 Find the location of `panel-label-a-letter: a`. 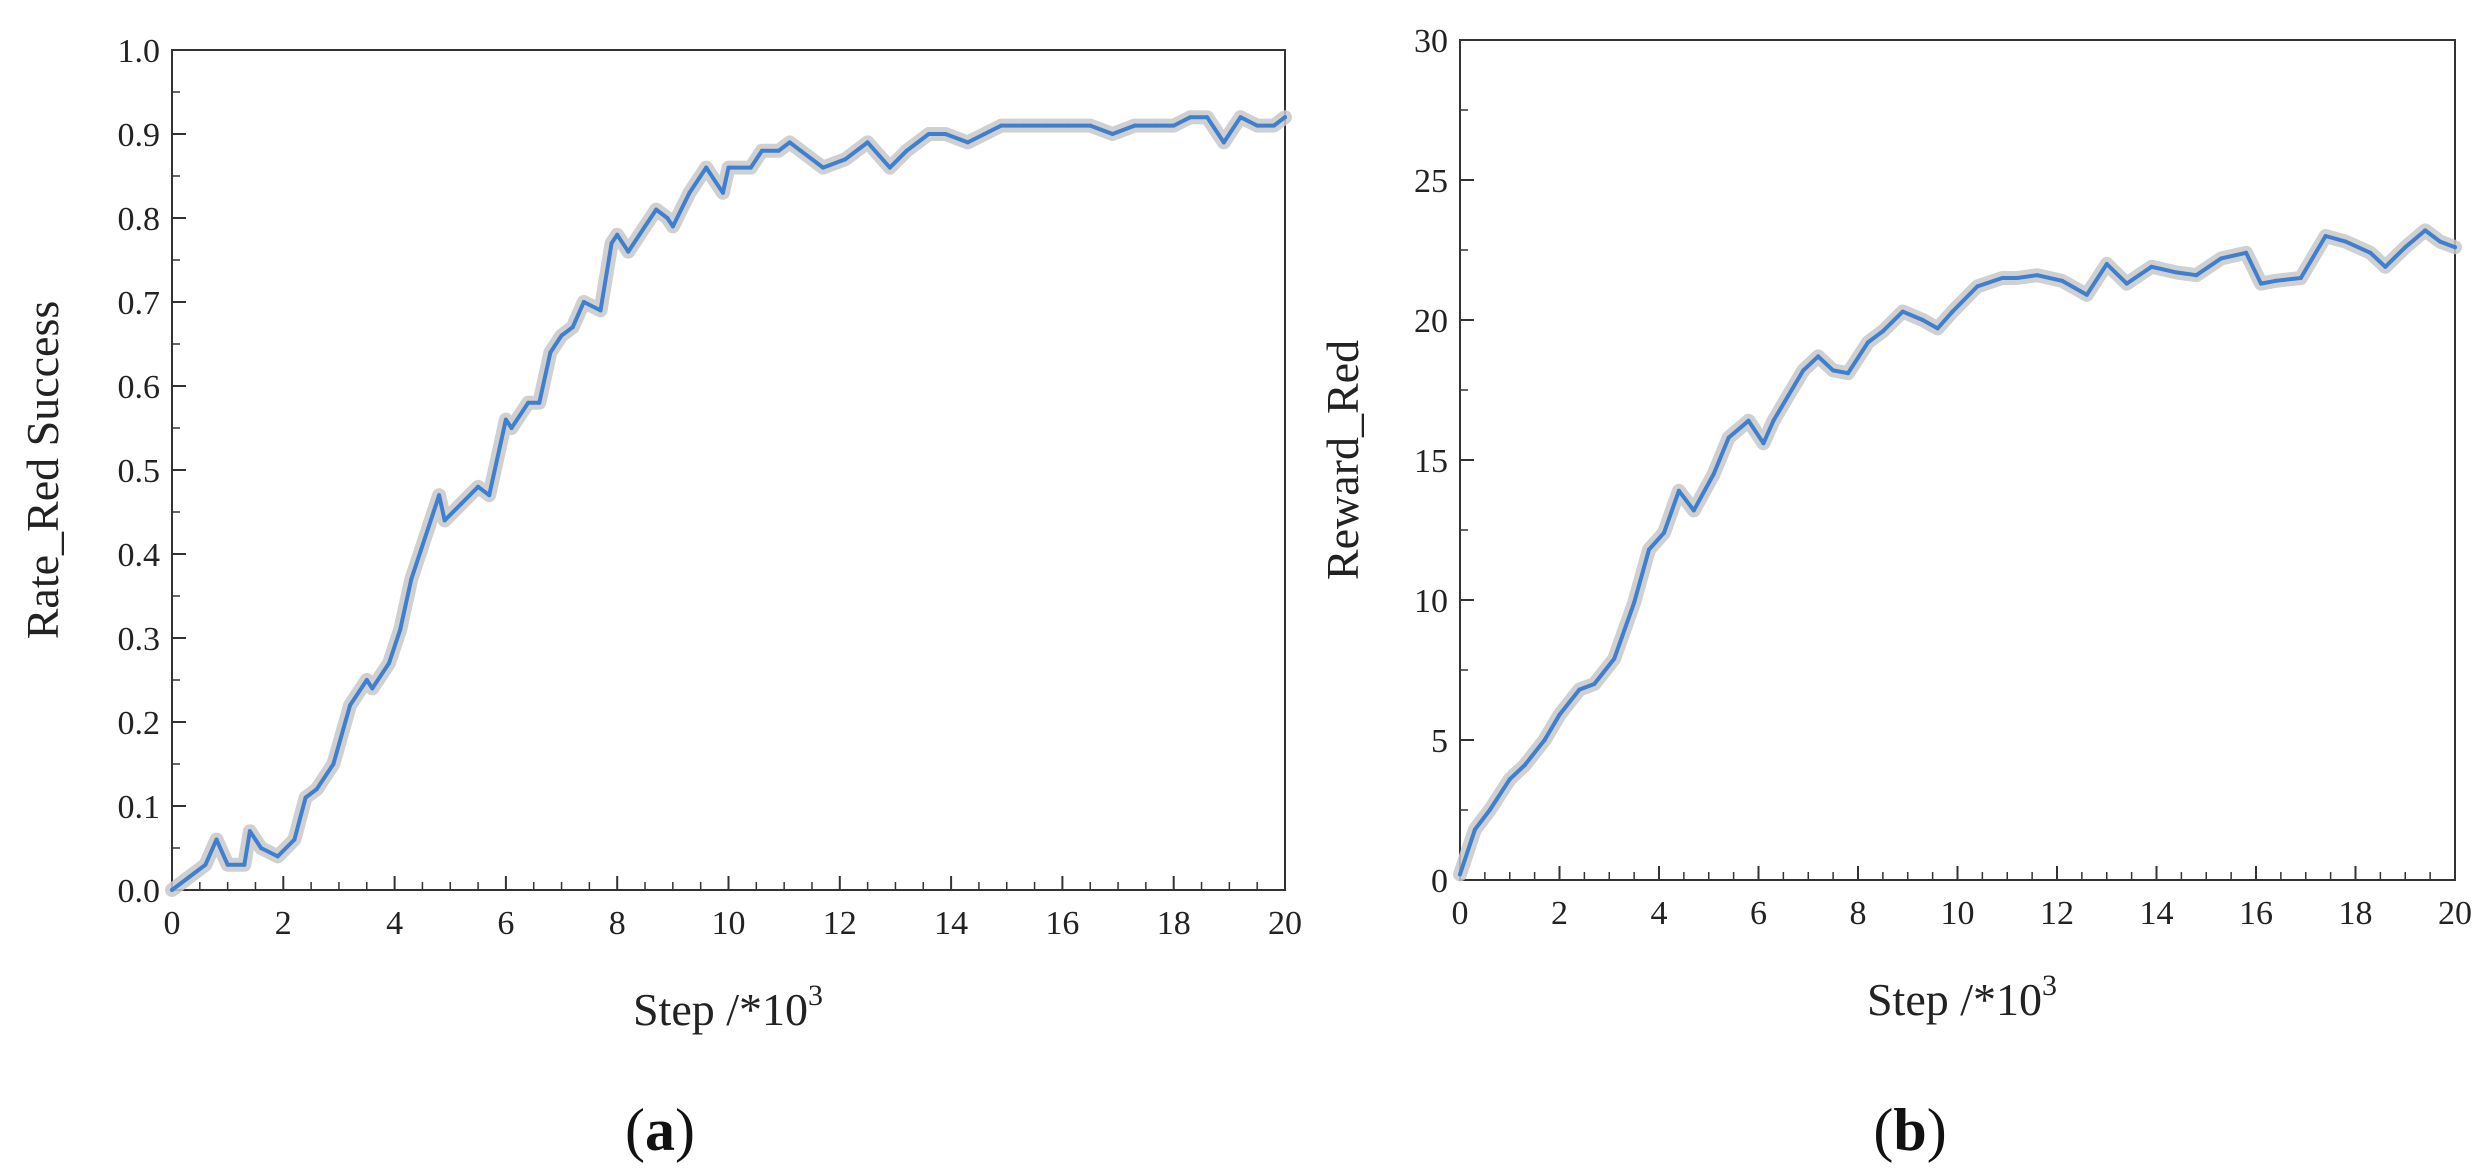

panel-label-a-letter: a is located at coordinates (660, 1130).